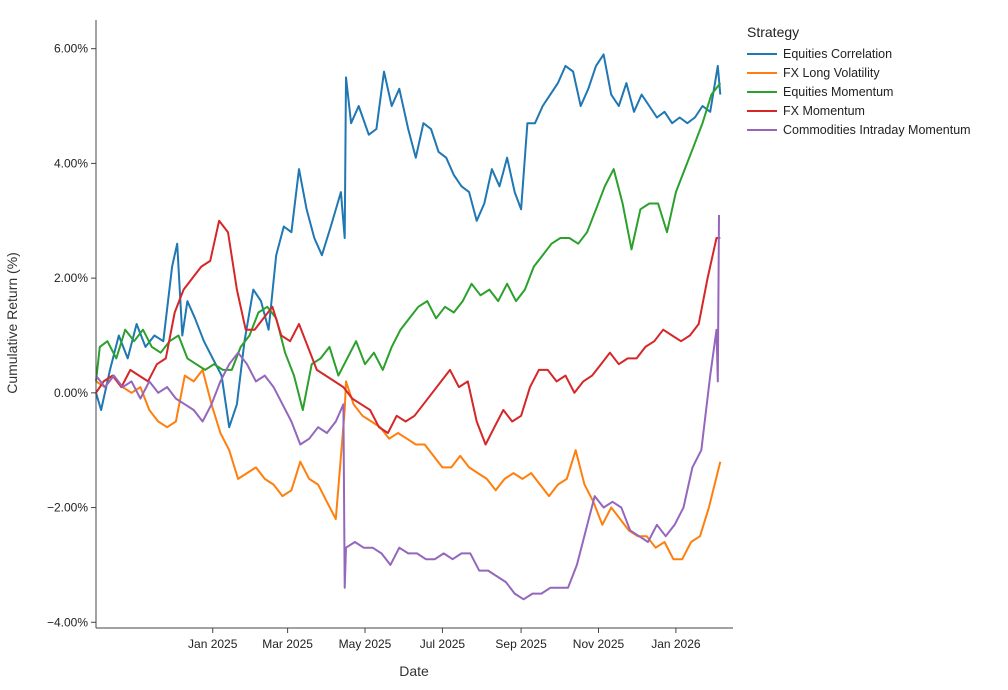 Image resolution: width=1008 pixels, height=690 pixels. Describe the element at coordinates (443, 644) in the screenshot. I see `x-tick-label: Jul 2025` at that location.